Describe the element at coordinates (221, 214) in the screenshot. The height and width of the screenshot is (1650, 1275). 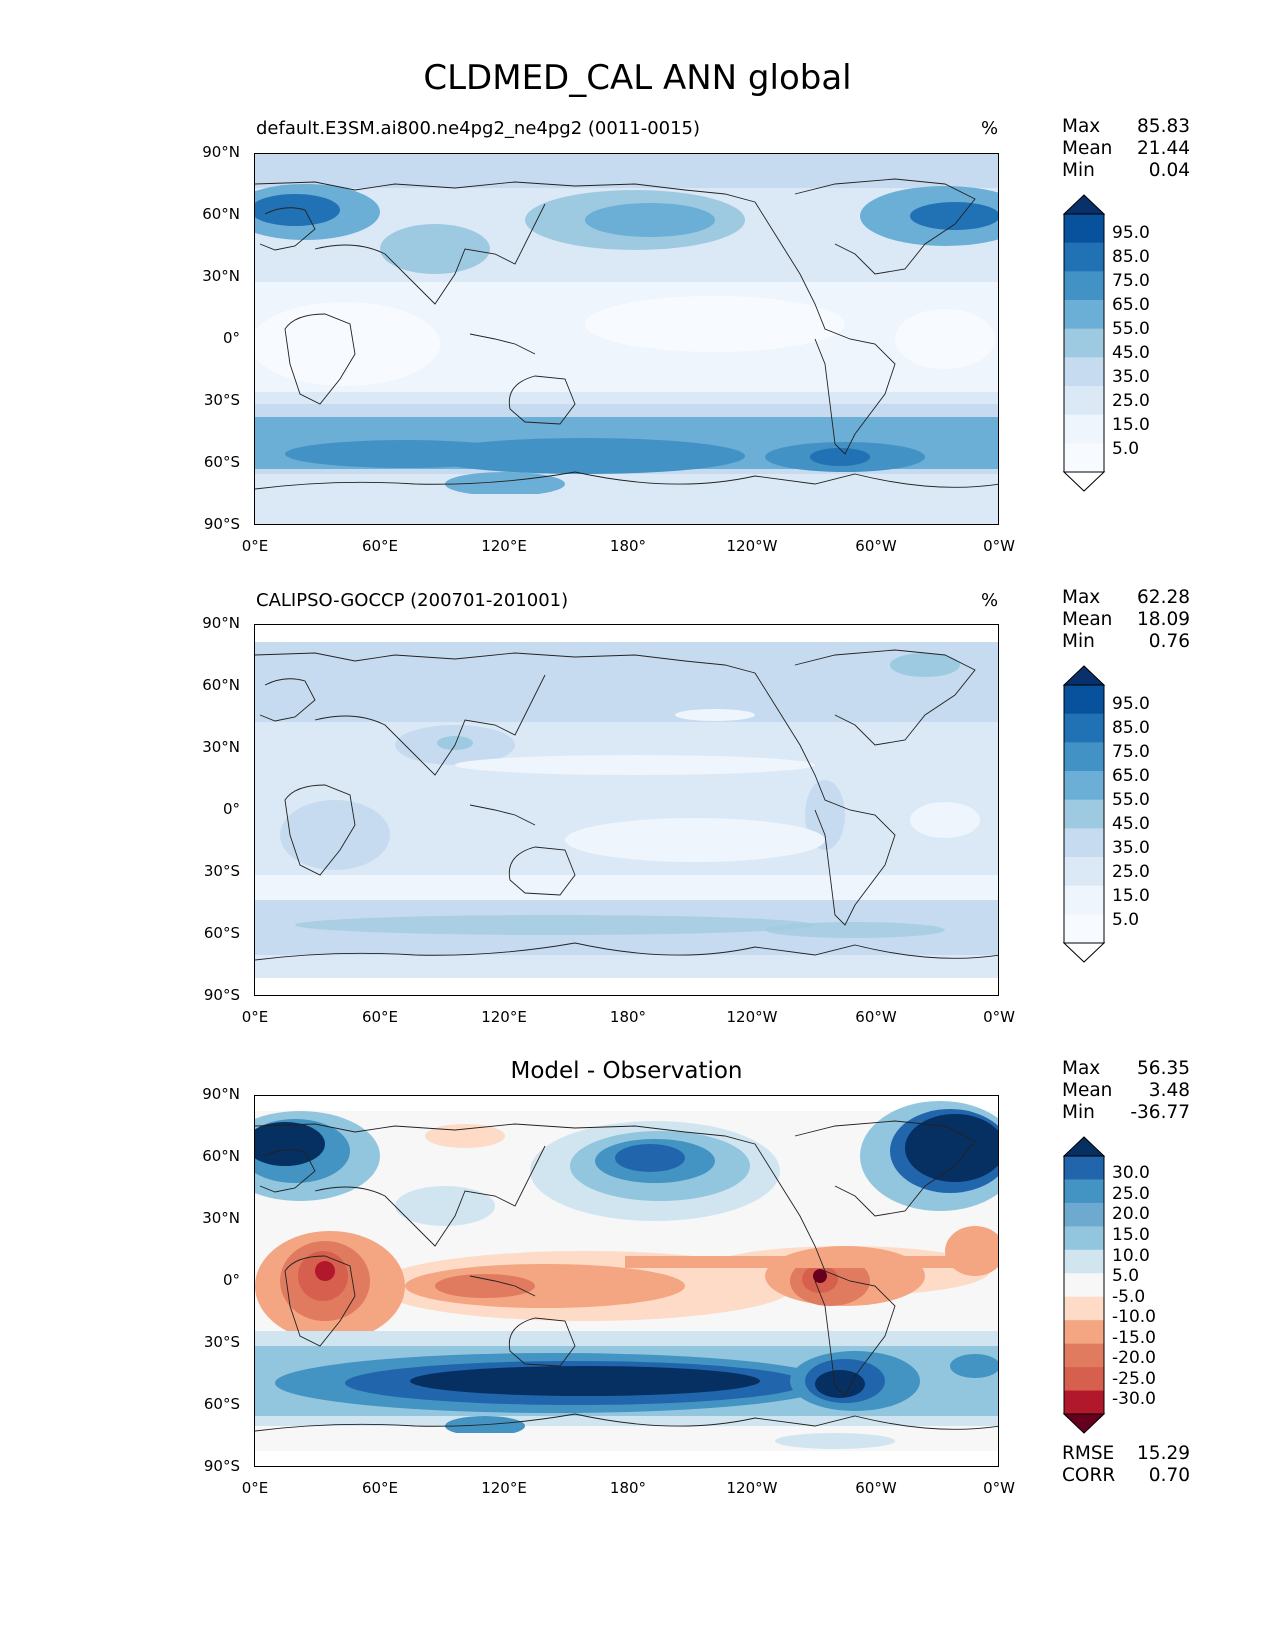
I see `ytick-60n: 60°N` at that location.